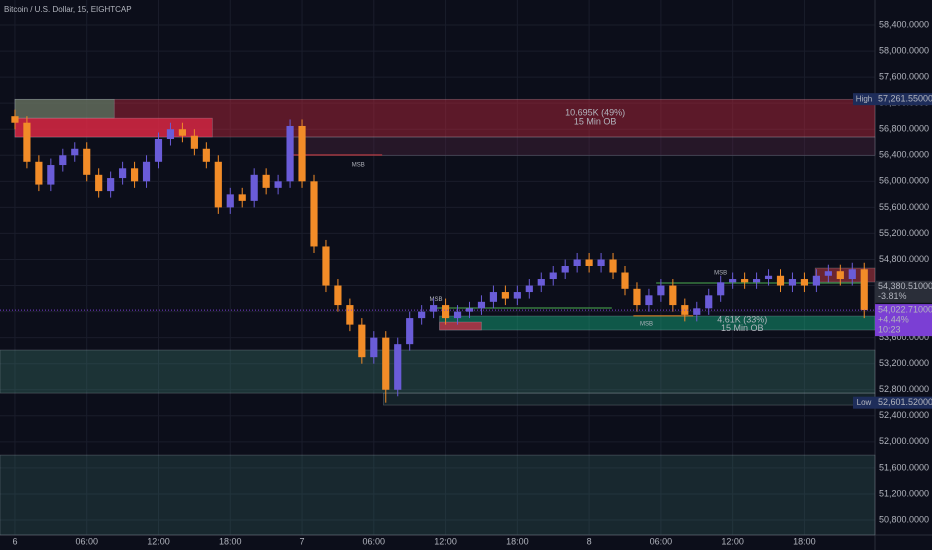 This screenshot has width=932, height=550. Describe the element at coordinates (904, 415) in the screenshot. I see `y-tick-label: 52,400.0000` at that location.